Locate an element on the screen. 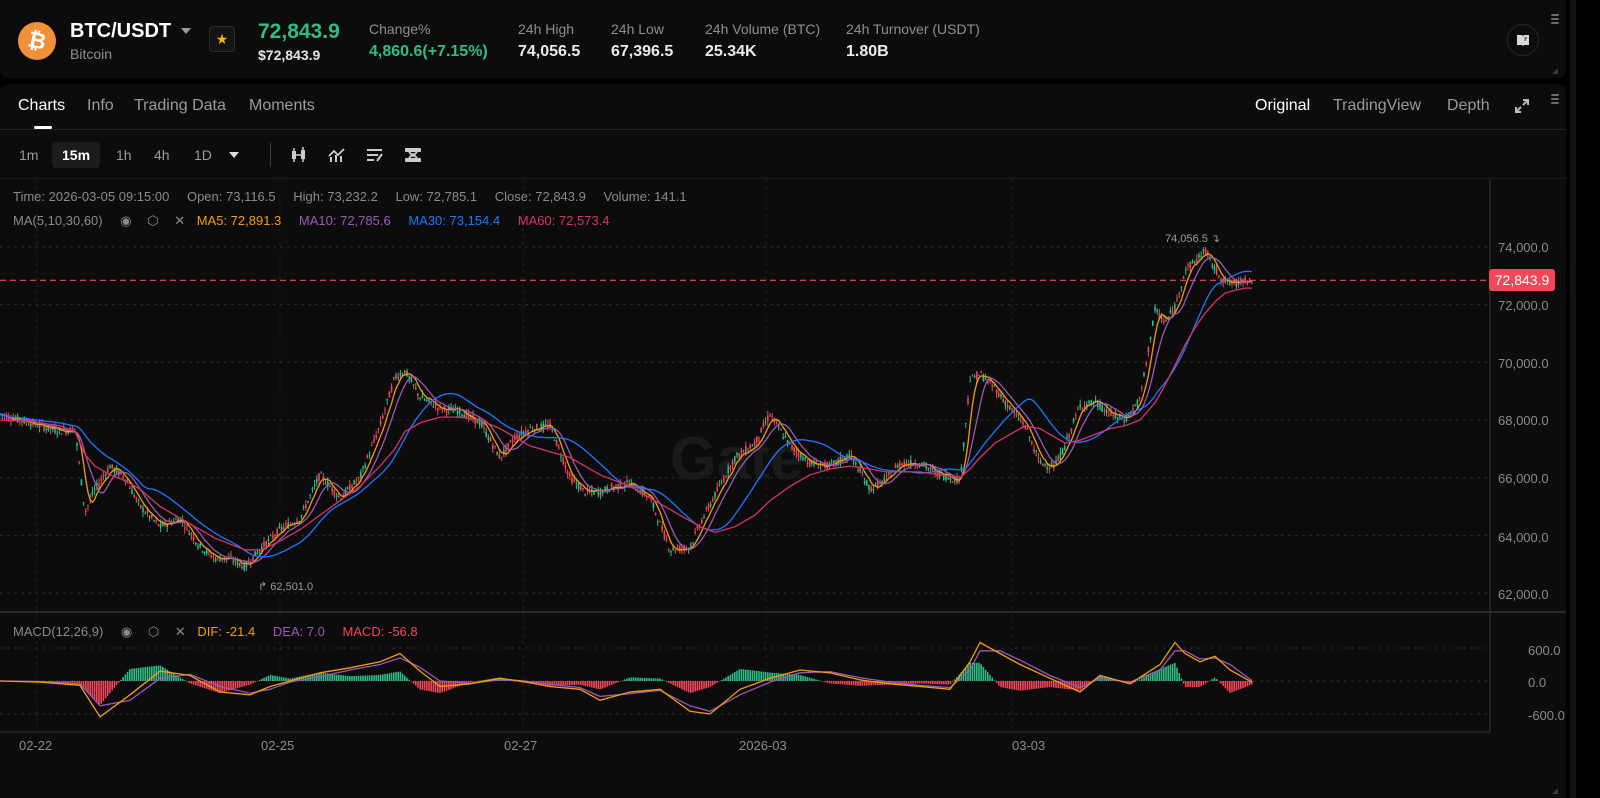 The width and height of the screenshot is (1600, 798). timeframe-1m: 1m is located at coordinates (29, 155).